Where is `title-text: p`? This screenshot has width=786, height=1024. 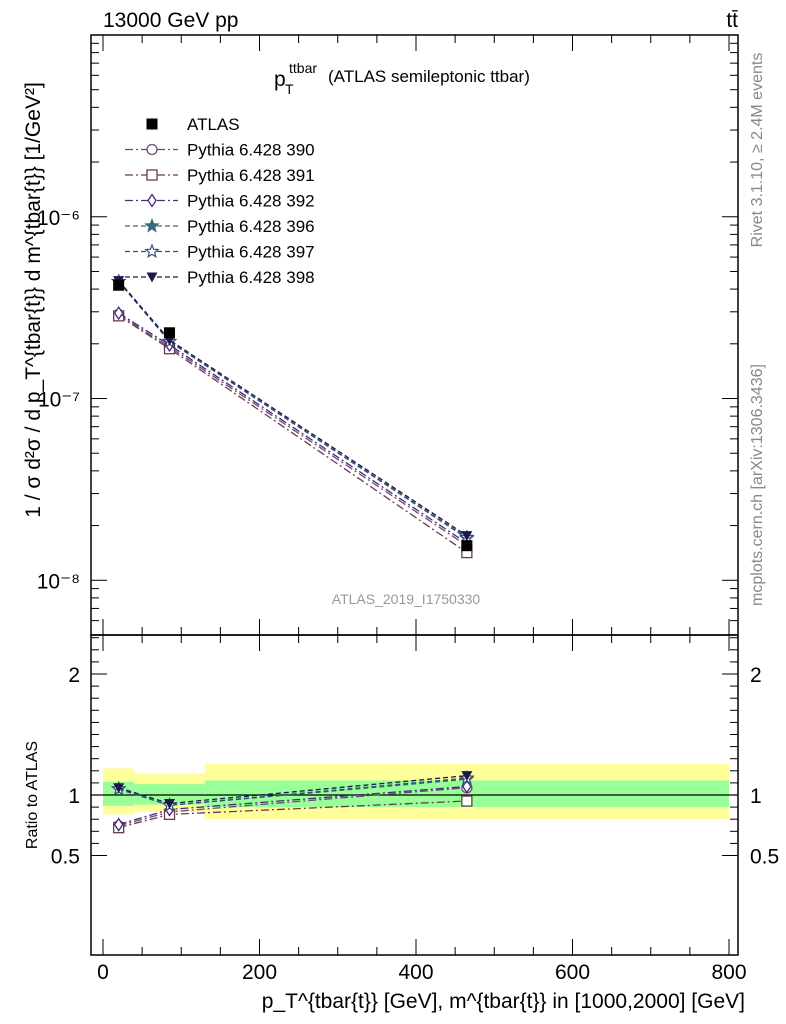
title-text: p is located at coordinates (280, 79).